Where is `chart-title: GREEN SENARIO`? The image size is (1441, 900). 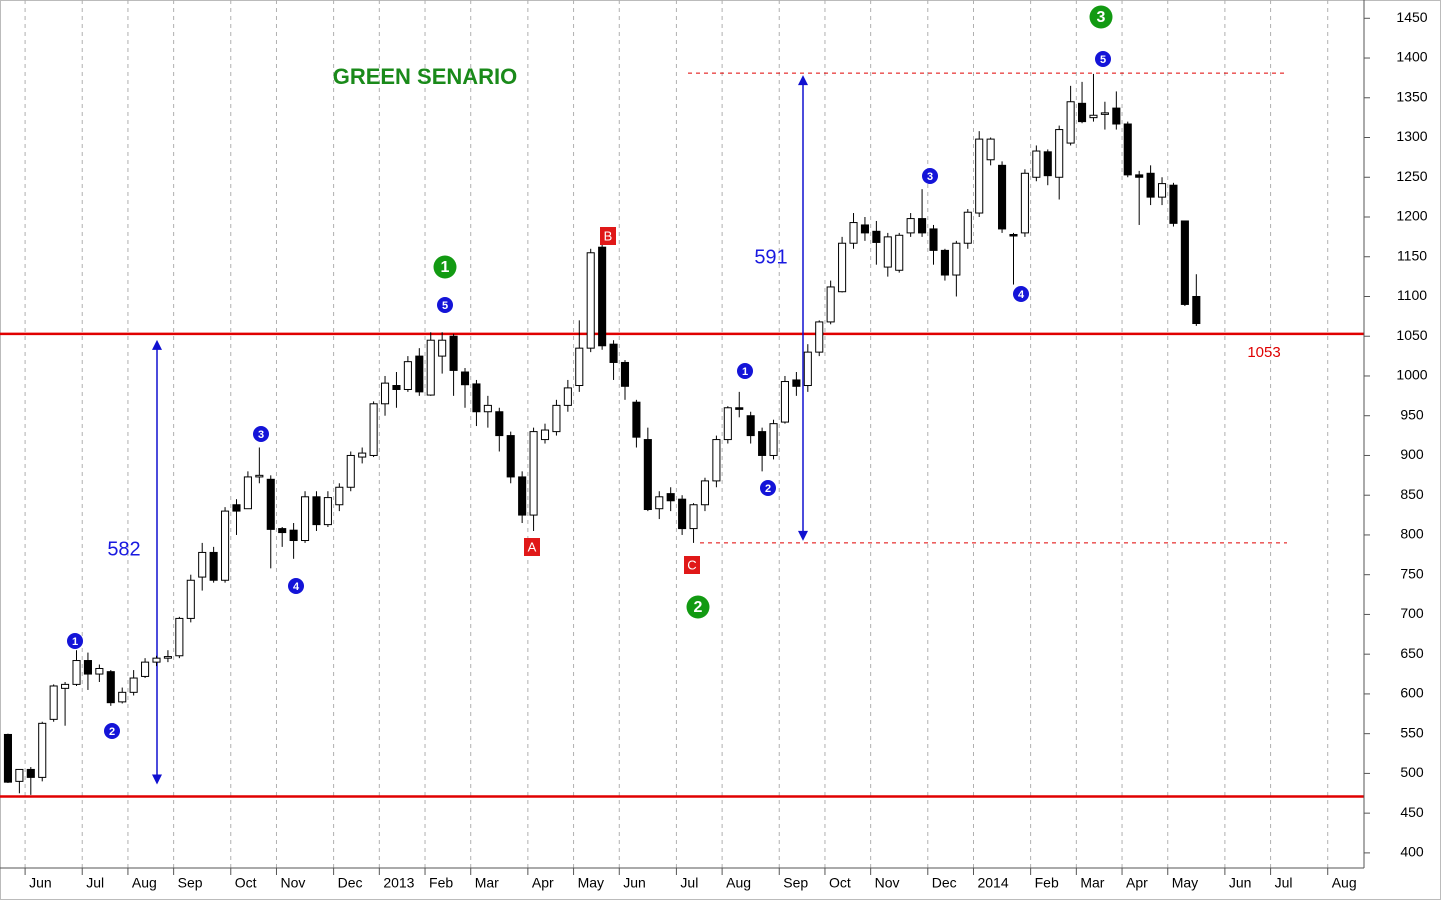 chart-title: GREEN SENARIO is located at coordinates (425, 76).